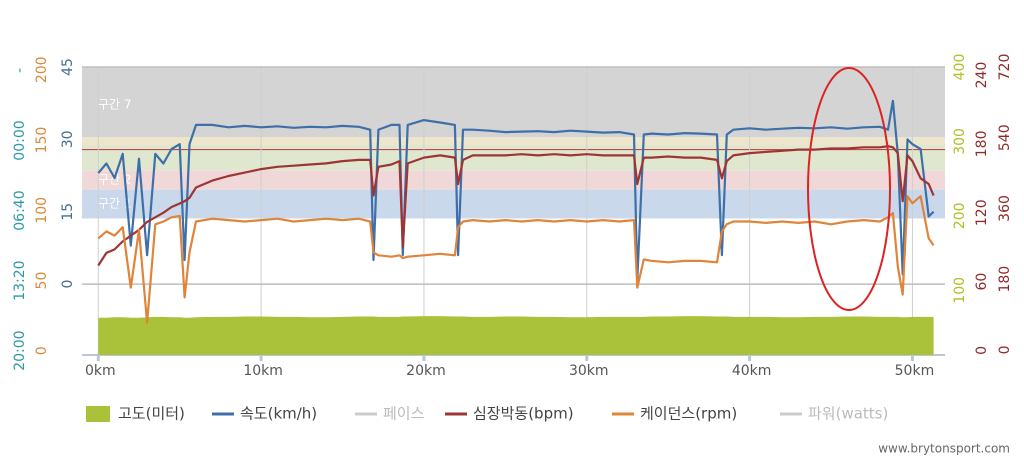 The image size is (1024, 460). Describe the element at coordinates (20, 350) in the screenshot. I see `y-tick-label: 20:00` at that location.